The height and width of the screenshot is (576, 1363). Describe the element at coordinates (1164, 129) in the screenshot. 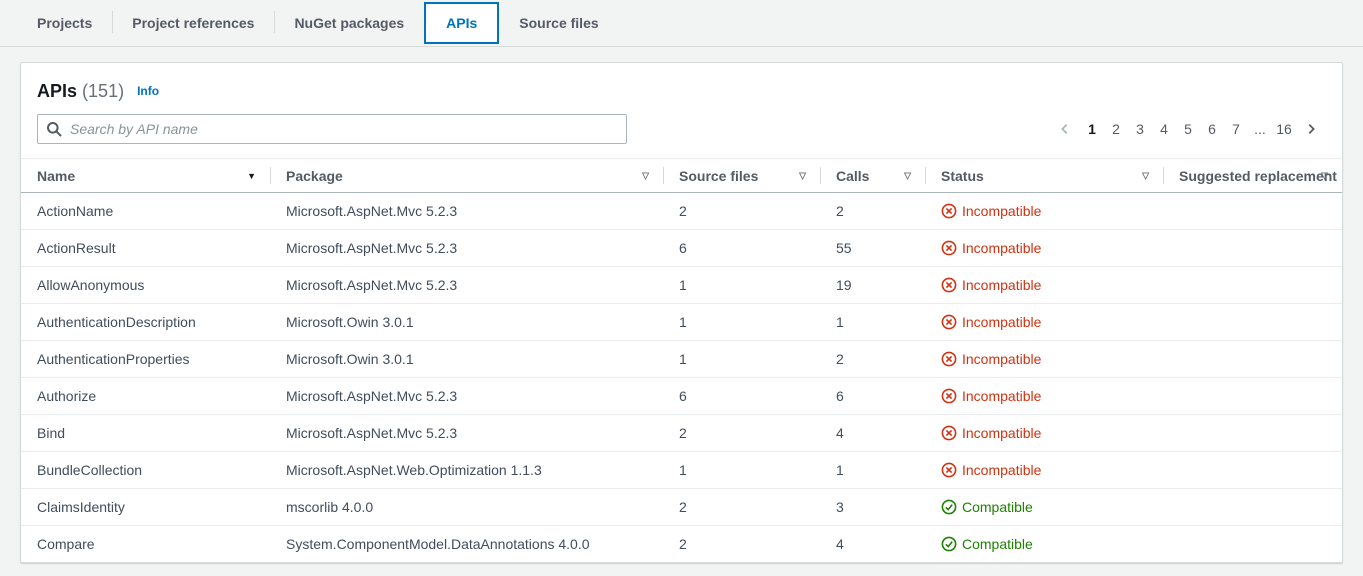

I see `pagination-page-4: 4` at that location.